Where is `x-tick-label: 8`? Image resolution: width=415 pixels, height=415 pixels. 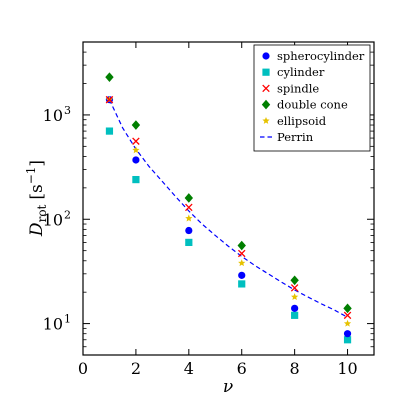 x-tick-label: 8 is located at coordinates (295, 368).